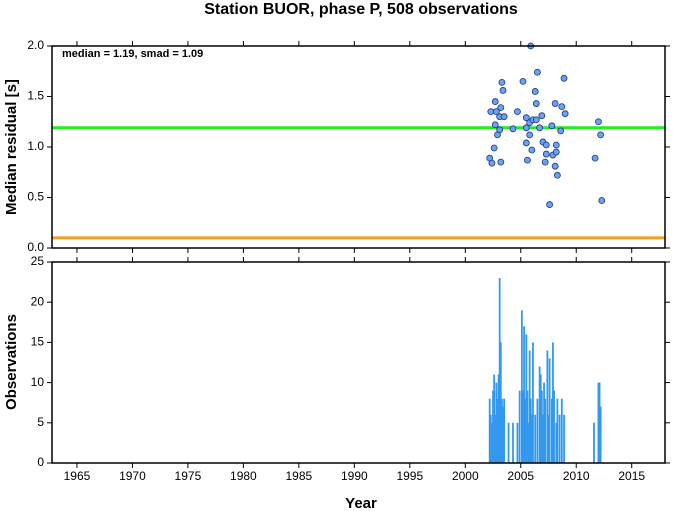 Image resolution: width=673 pixels, height=511 pixels. I want to click on y-tick-label: 2.0, so click(35, 45).